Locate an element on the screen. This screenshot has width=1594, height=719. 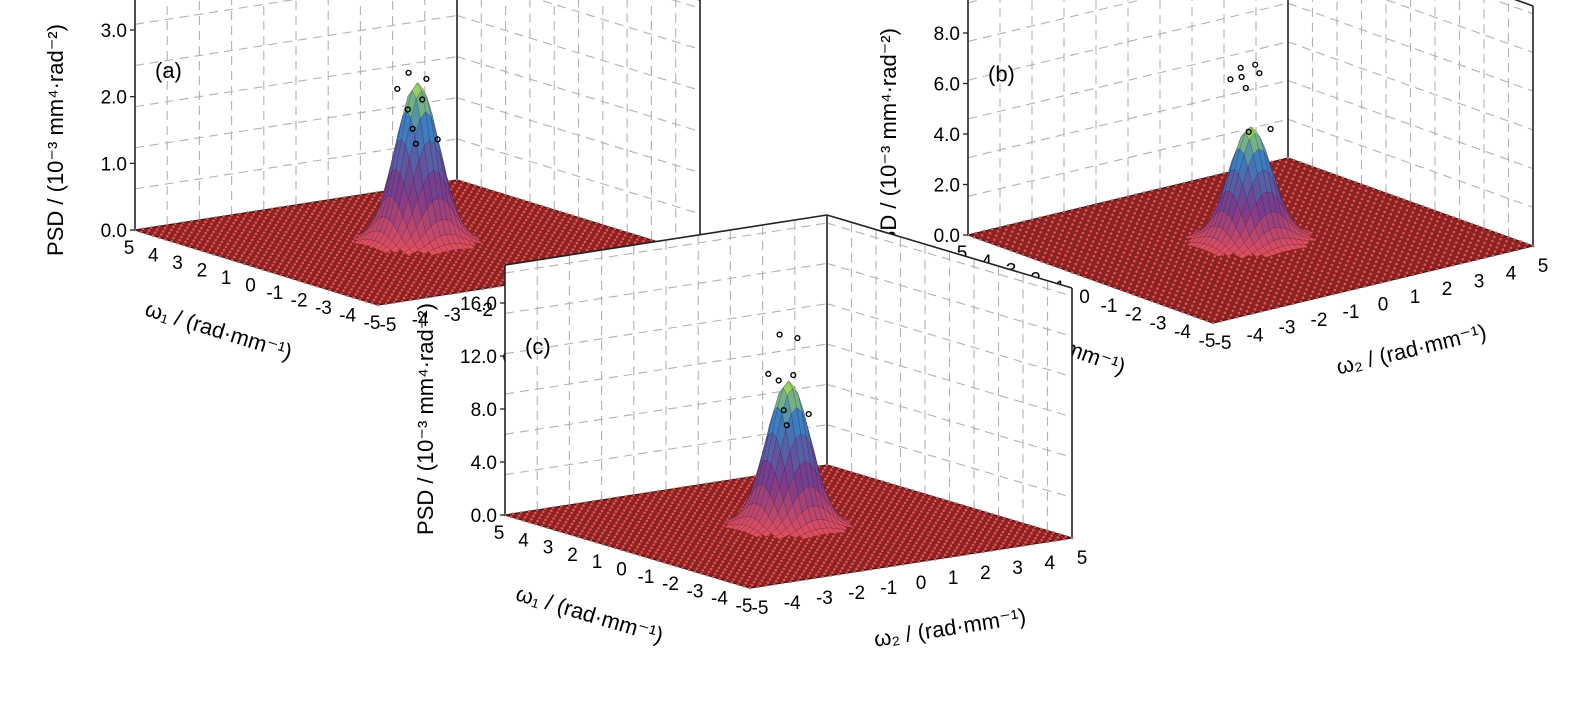
omega2-tick-label: -2 is located at coordinates (856, 593).